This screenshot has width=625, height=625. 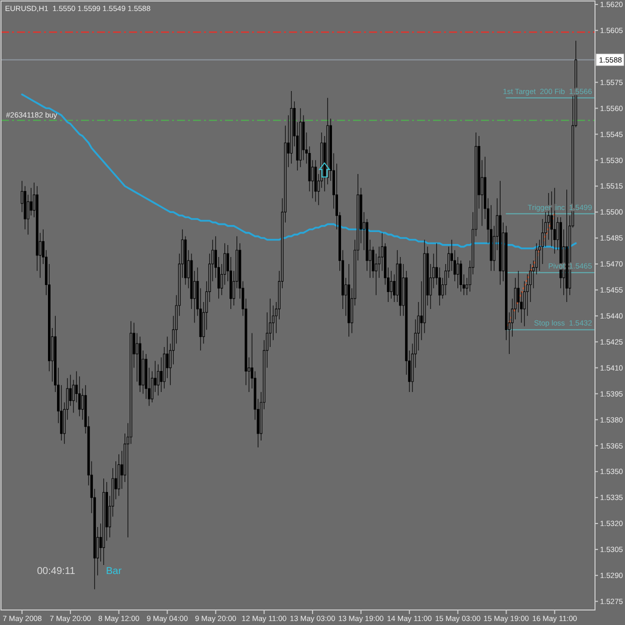 What do you see at coordinates (56, 571) in the screenshot?
I see `annotation: 00:49:11` at bounding box center [56, 571].